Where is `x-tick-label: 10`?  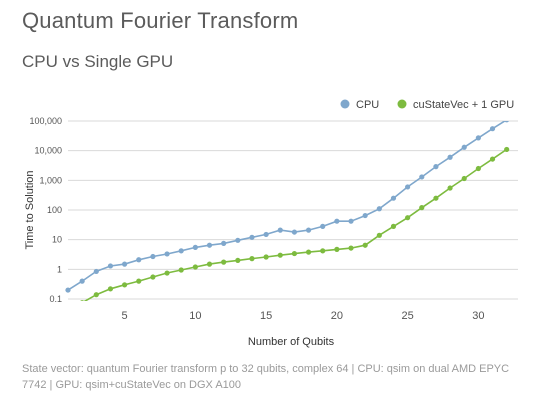
x-tick-label: 10 is located at coordinates (195, 316).